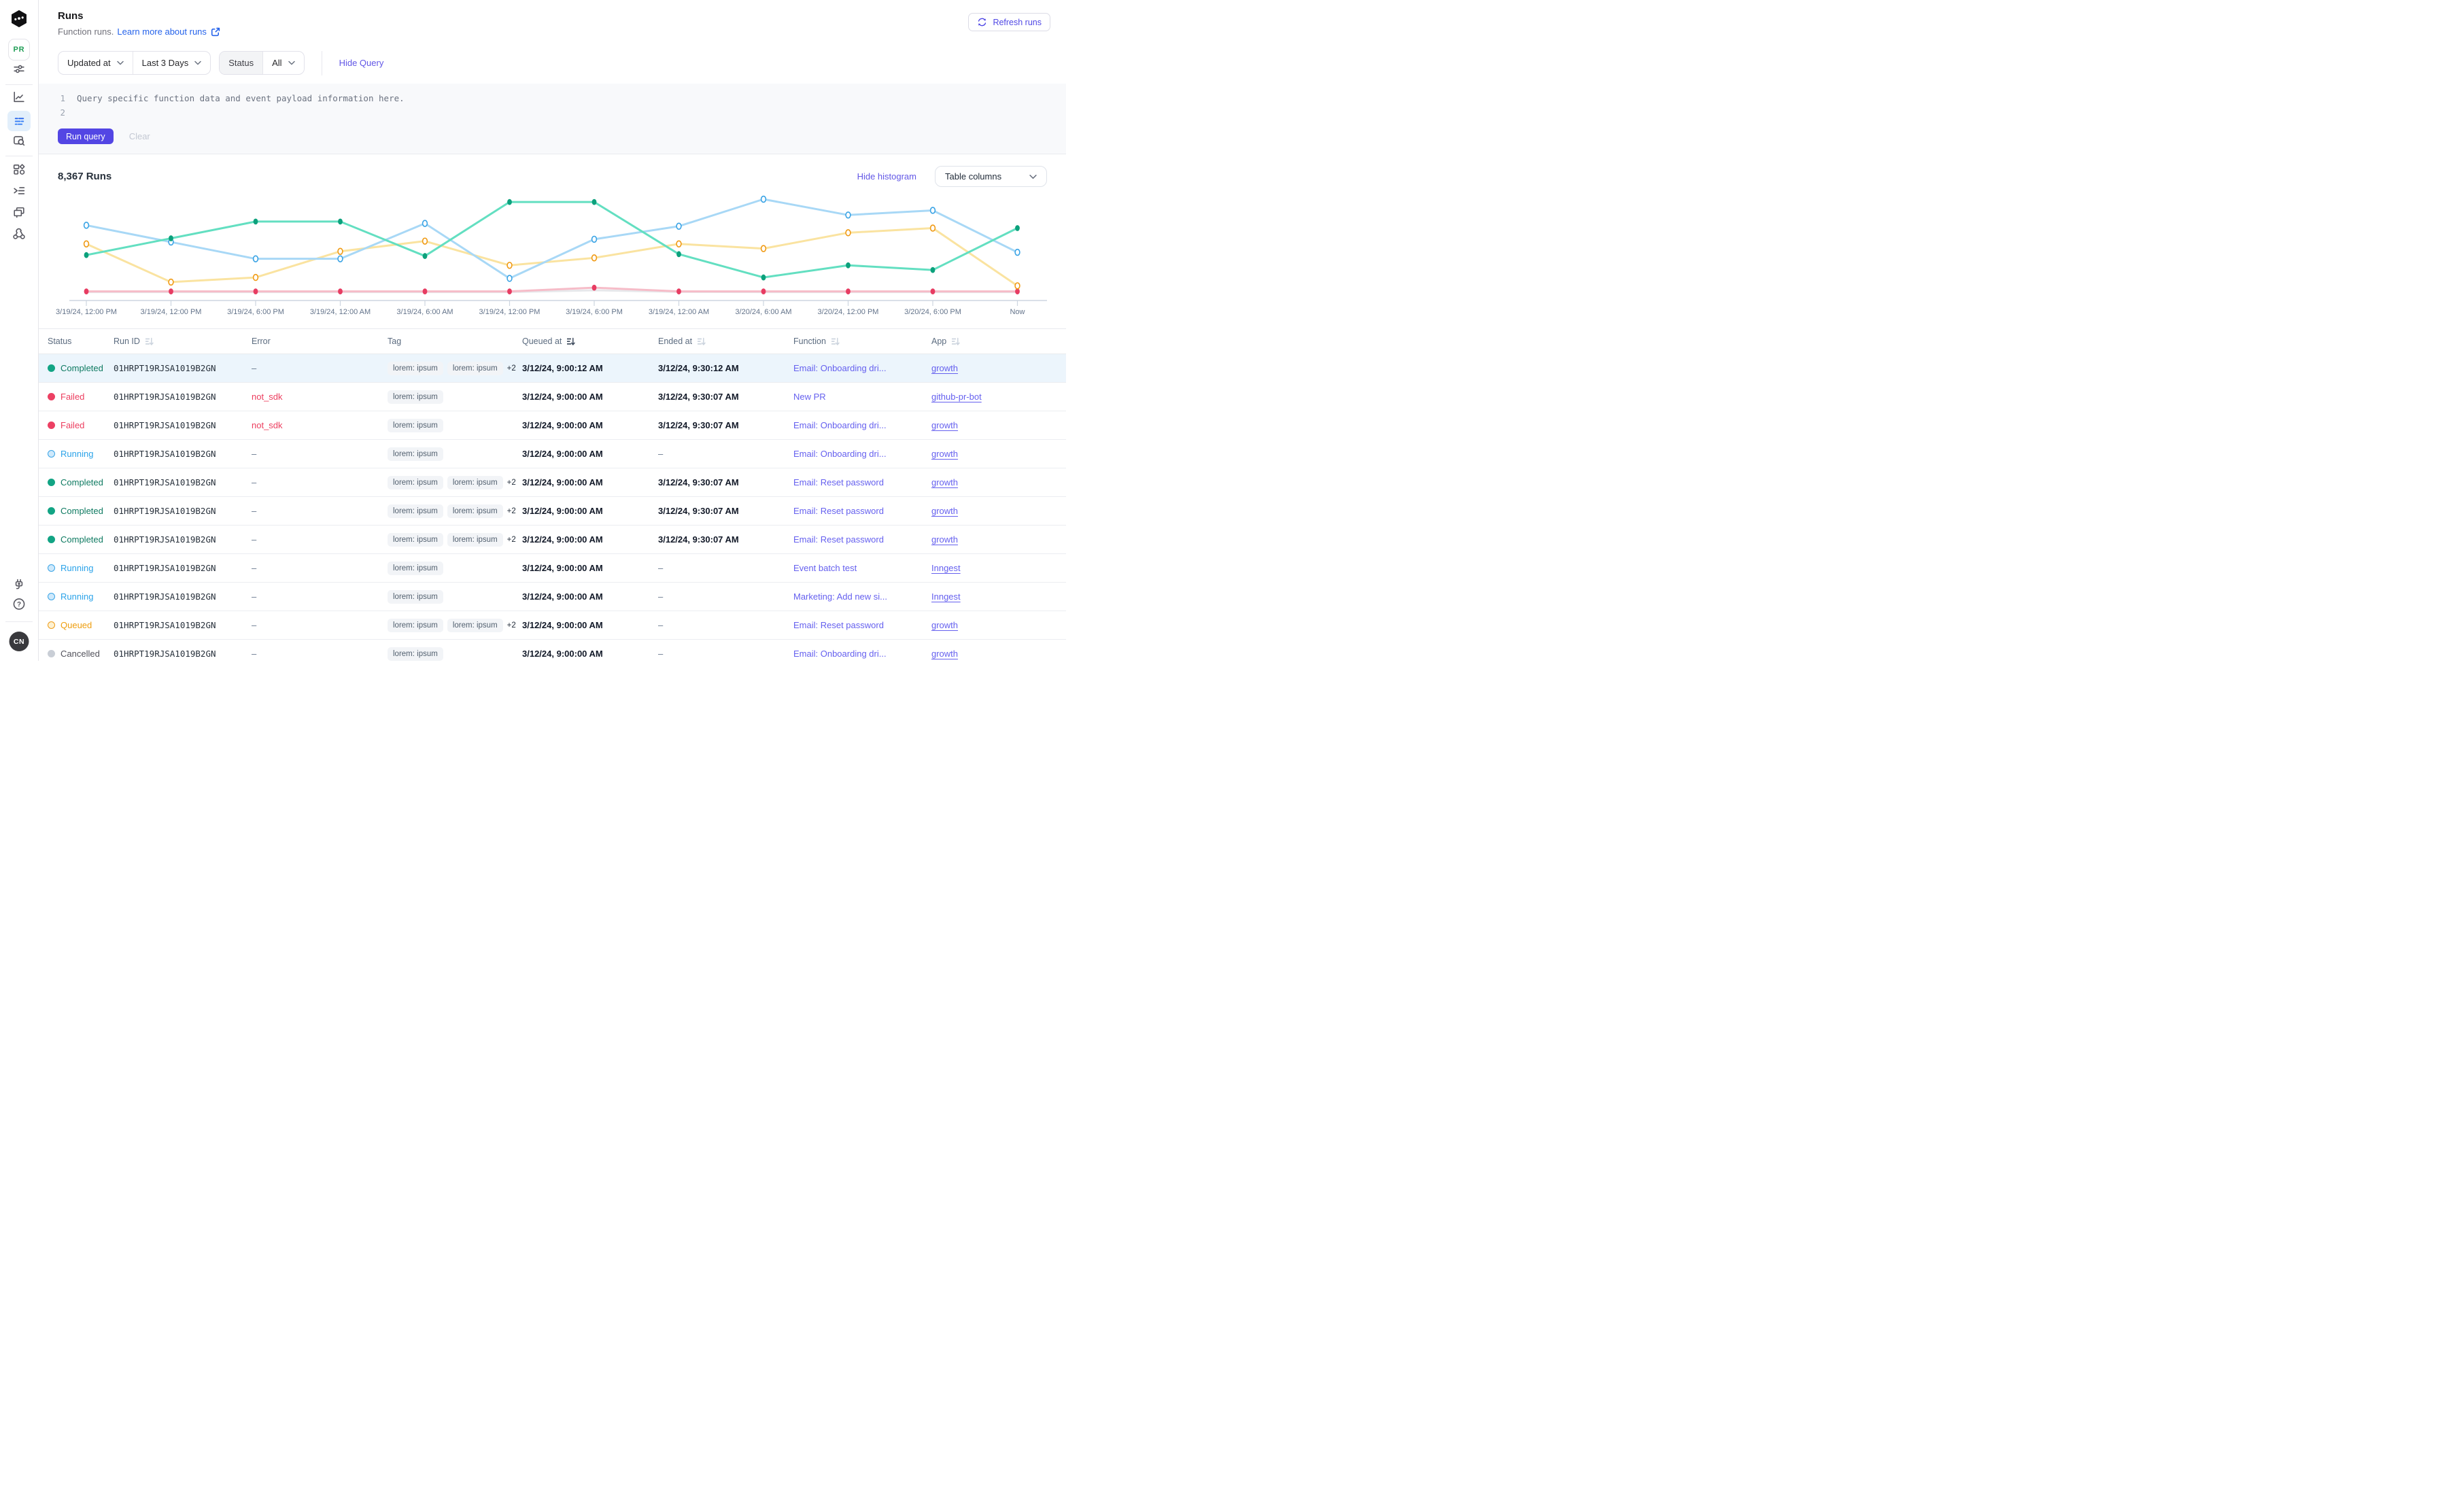 Image resolution: width=2438 pixels, height=1512 pixels. I want to click on user-avatar: CN, so click(19, 641).